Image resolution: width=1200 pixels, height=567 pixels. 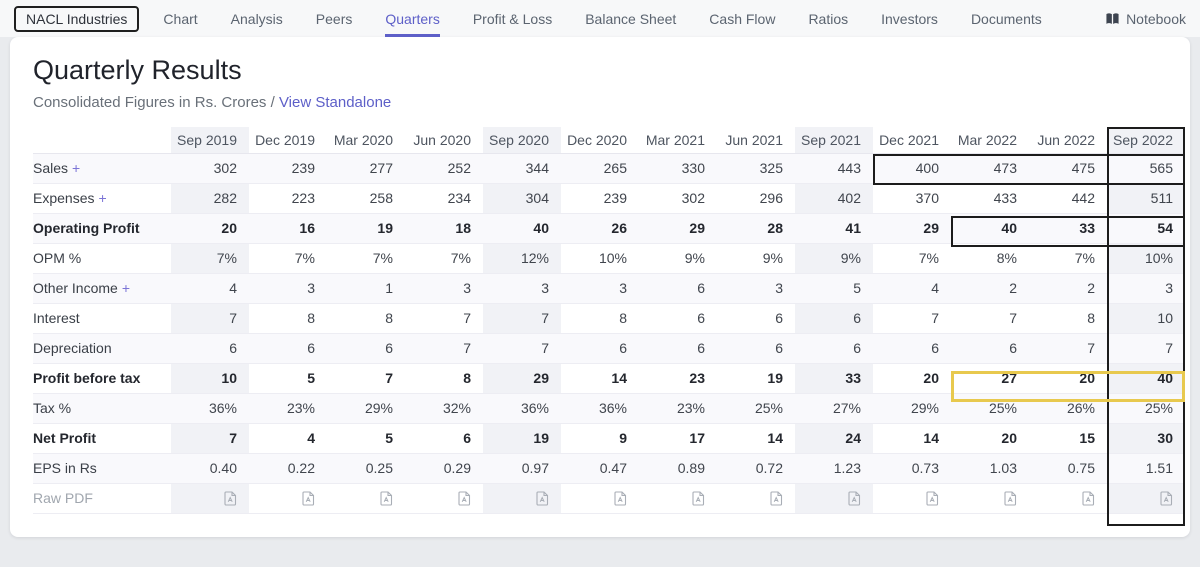 What do you see at coordinates (102, 288) in the screenshot?
I see `row-label: Other Income +` at bounding box center [102, 288].